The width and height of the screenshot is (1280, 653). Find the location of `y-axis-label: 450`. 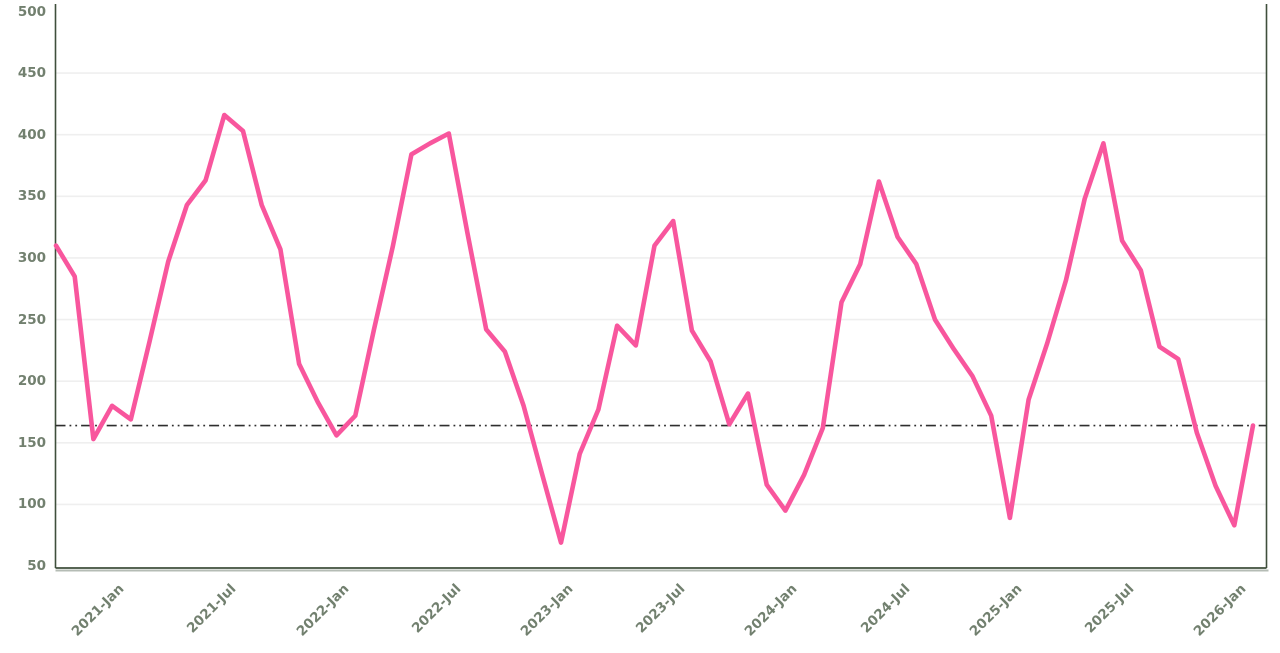

y-axis-label: 450 is located at coordinates (31, 73).